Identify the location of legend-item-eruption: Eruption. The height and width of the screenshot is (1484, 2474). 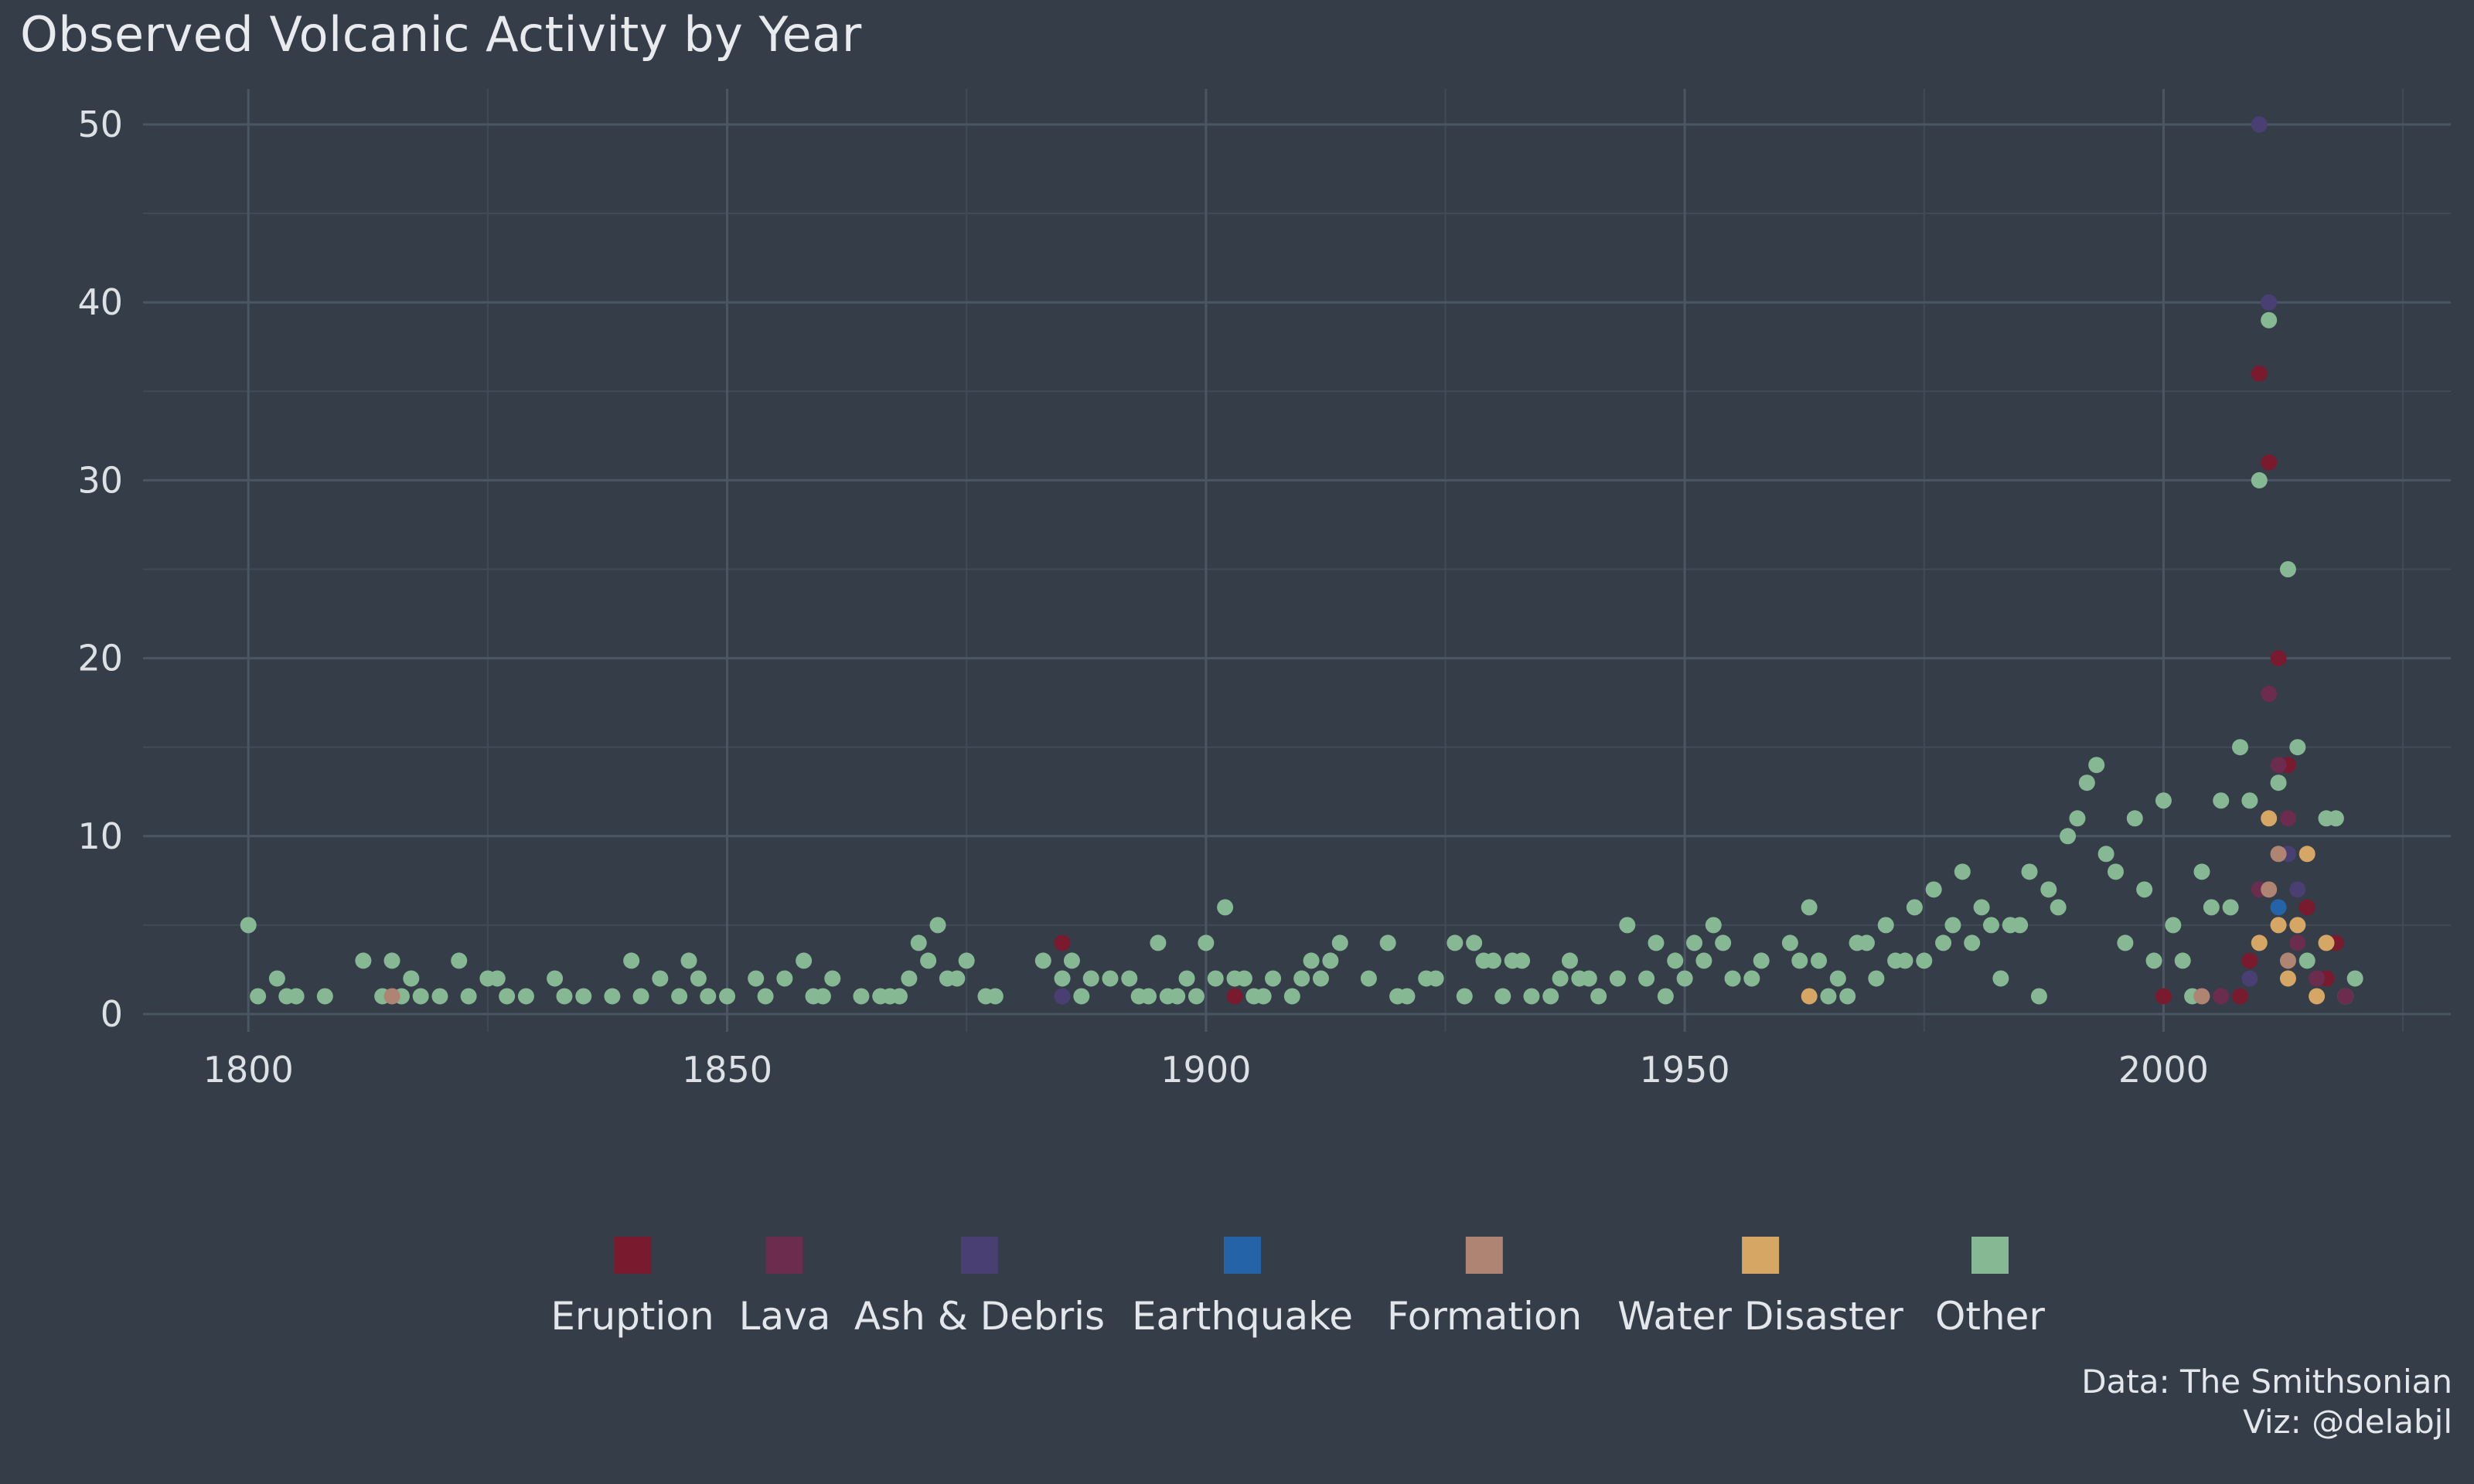
(632, 1288).